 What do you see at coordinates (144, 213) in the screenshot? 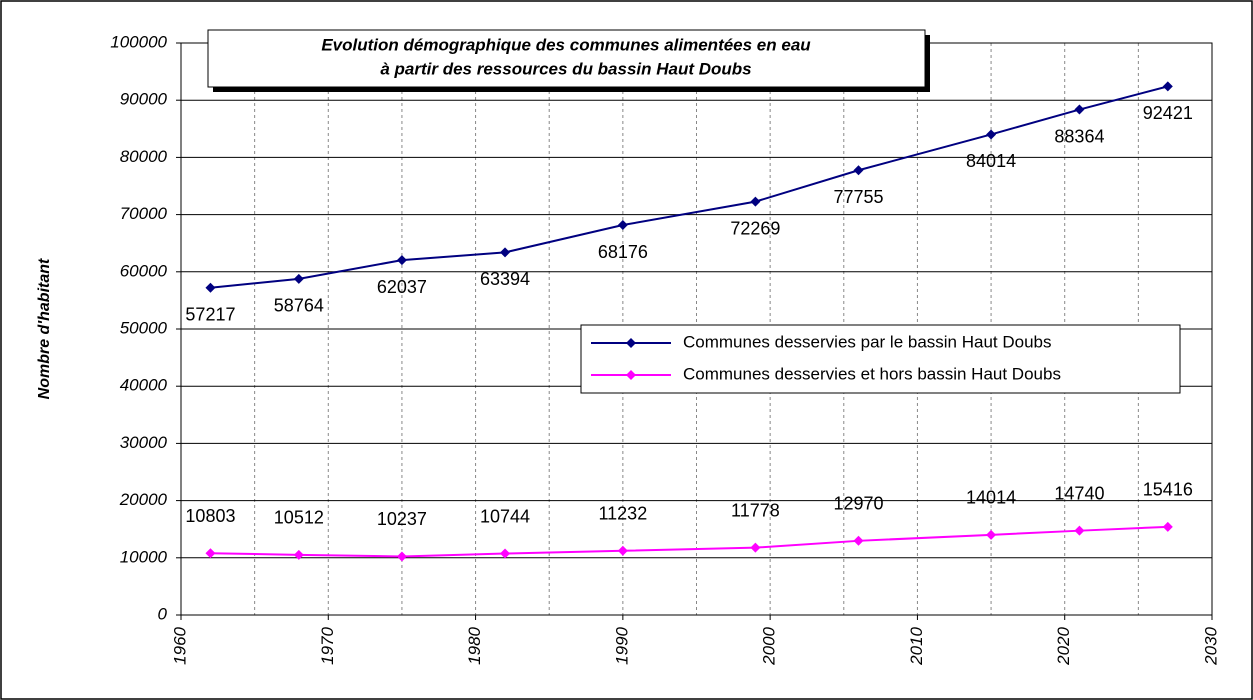
I see `y-tick-label: 70000` at bounding box center [144, 213].